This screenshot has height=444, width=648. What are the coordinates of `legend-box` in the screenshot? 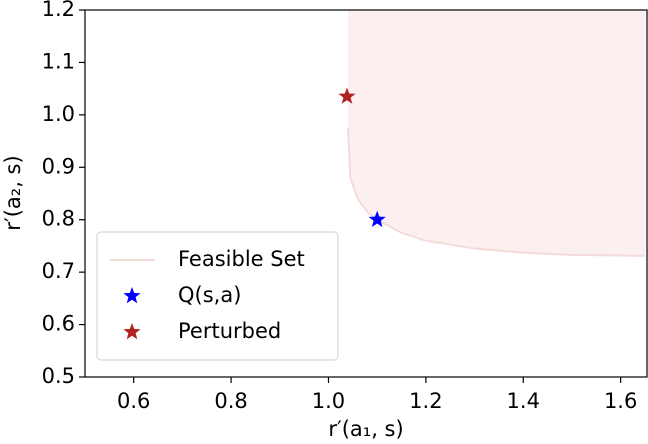 It's located at (217, 296).